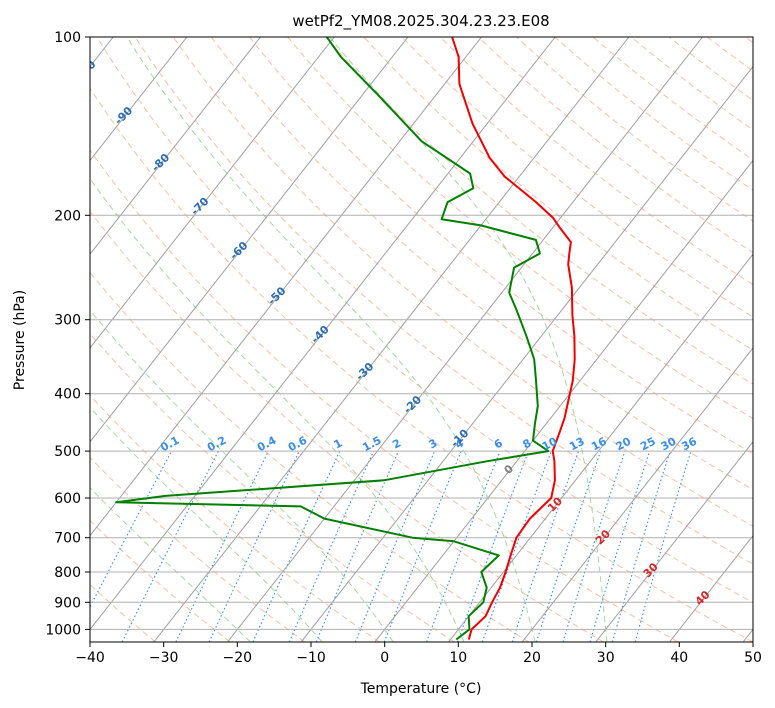 Image resolution: width=775 pixels, height=708 pixels. Describe the element at coordinates (679, 658) in the screenshot. I see `x-tick-label: 40` at that location.